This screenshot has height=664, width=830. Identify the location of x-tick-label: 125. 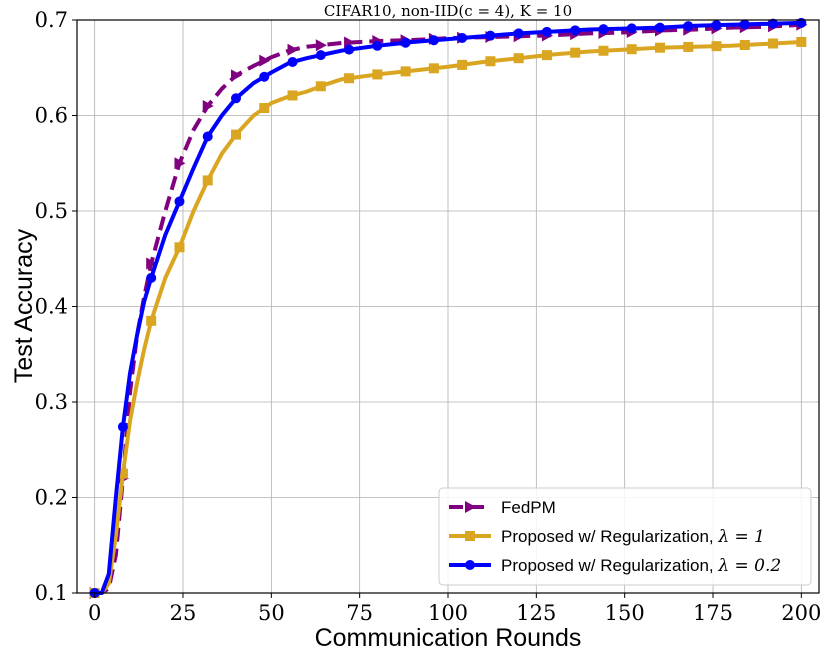
(536, 613).